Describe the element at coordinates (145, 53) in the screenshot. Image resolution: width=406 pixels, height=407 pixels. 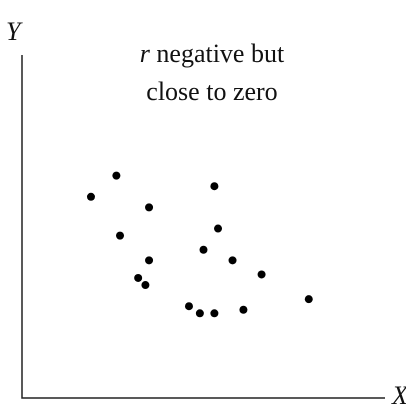
I see `title-variable: r` at that location.